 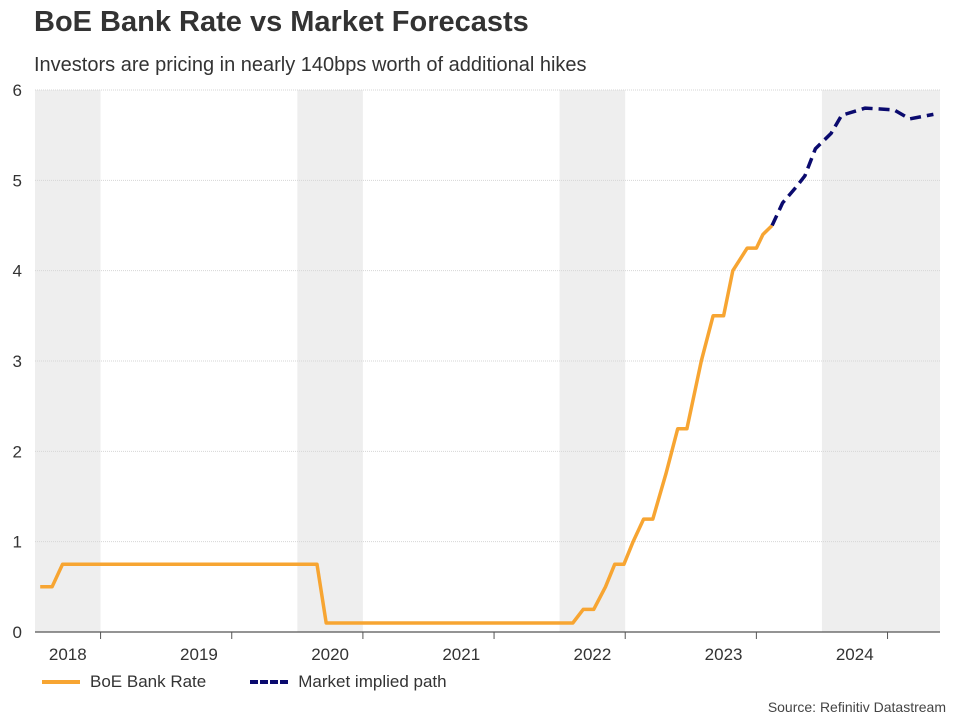 I want to click on legend-swatch-market-path, so click(x=269, y=682).